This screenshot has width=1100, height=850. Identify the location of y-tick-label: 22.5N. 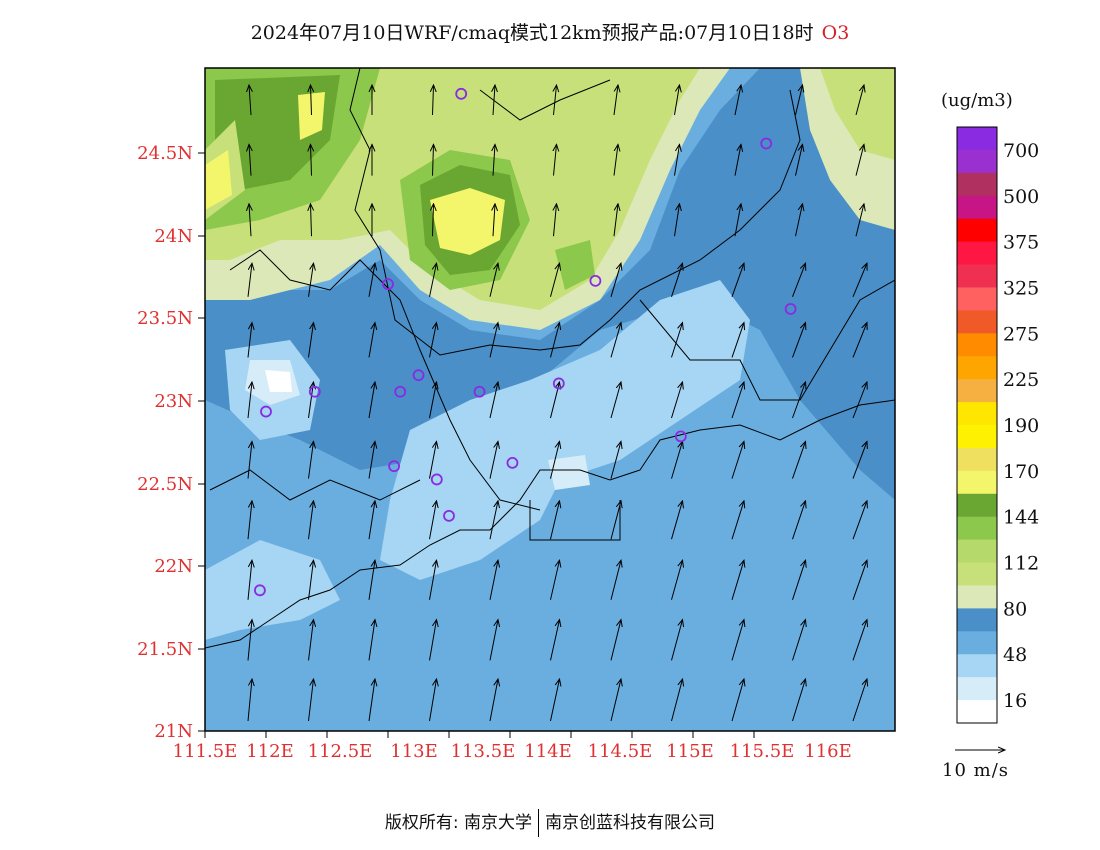
(165, 484).